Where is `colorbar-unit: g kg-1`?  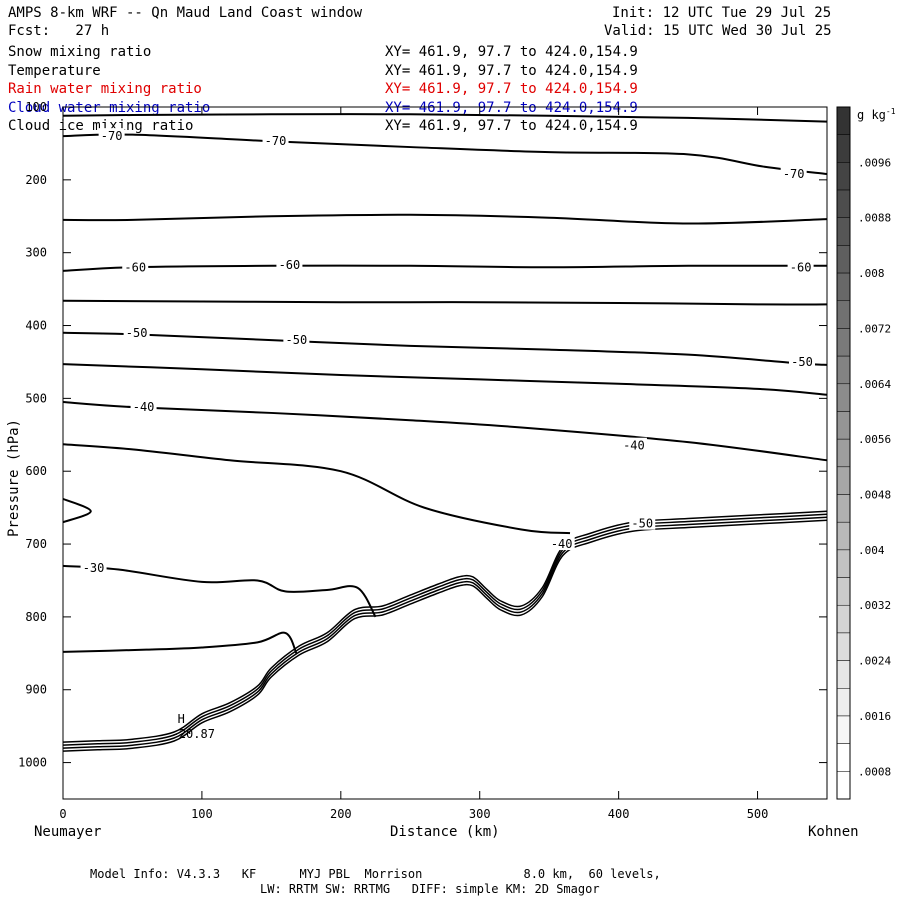
colorbar-unit: g kg-1 is located at coordinates (876, 113).